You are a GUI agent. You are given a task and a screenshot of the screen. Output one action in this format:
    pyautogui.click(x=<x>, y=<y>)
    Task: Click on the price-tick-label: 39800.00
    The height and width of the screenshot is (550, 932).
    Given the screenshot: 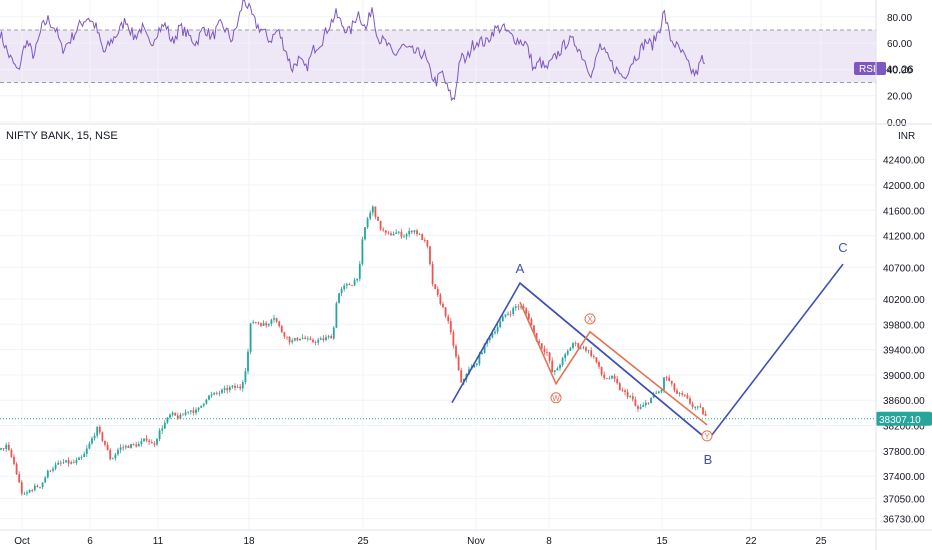 What is the action you would take?
    pyautogui.click(x=904, y=325)
    